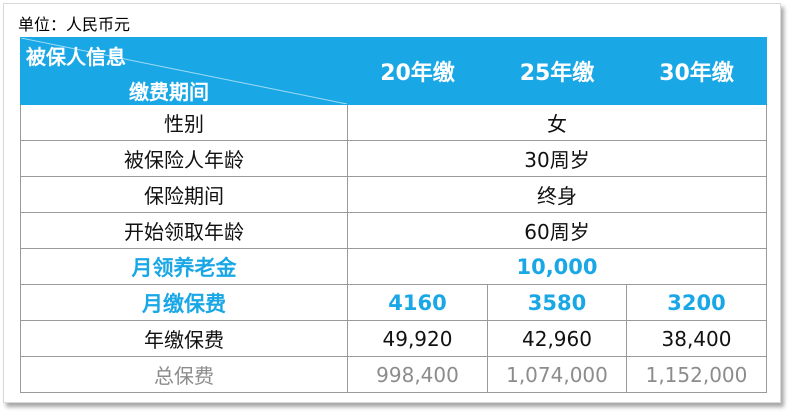 The width and height of the screenshot is (791, 414). Describe the element at coordinates (169, 92) in the screenshot. I see `corner-bottom-label: 缴费期间` at that location.